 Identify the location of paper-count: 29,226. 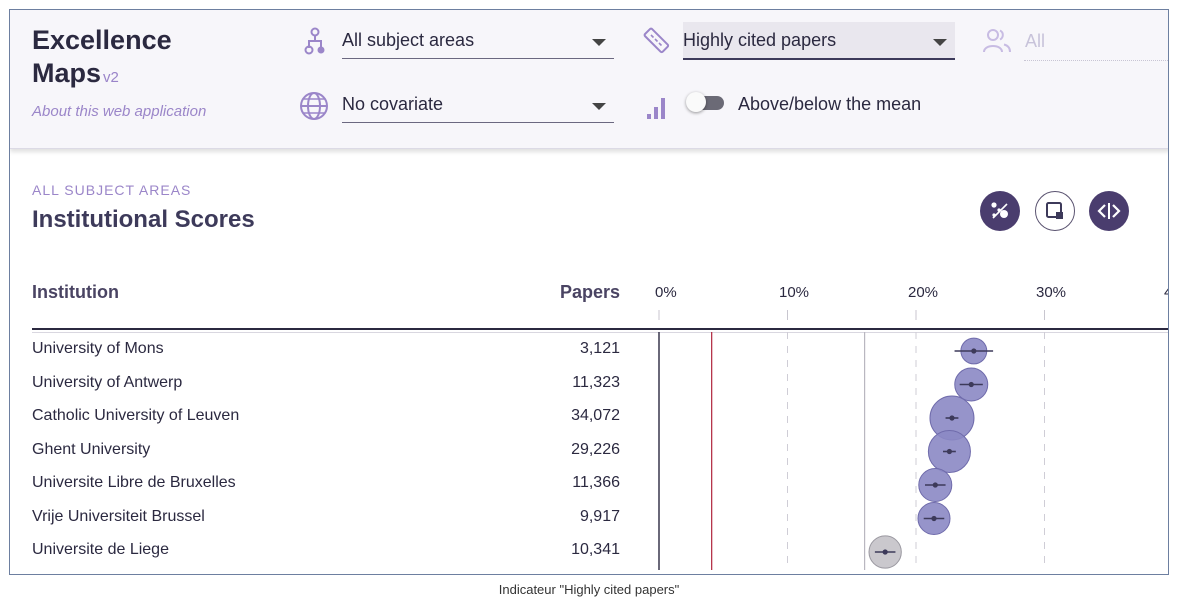
(595, 449).